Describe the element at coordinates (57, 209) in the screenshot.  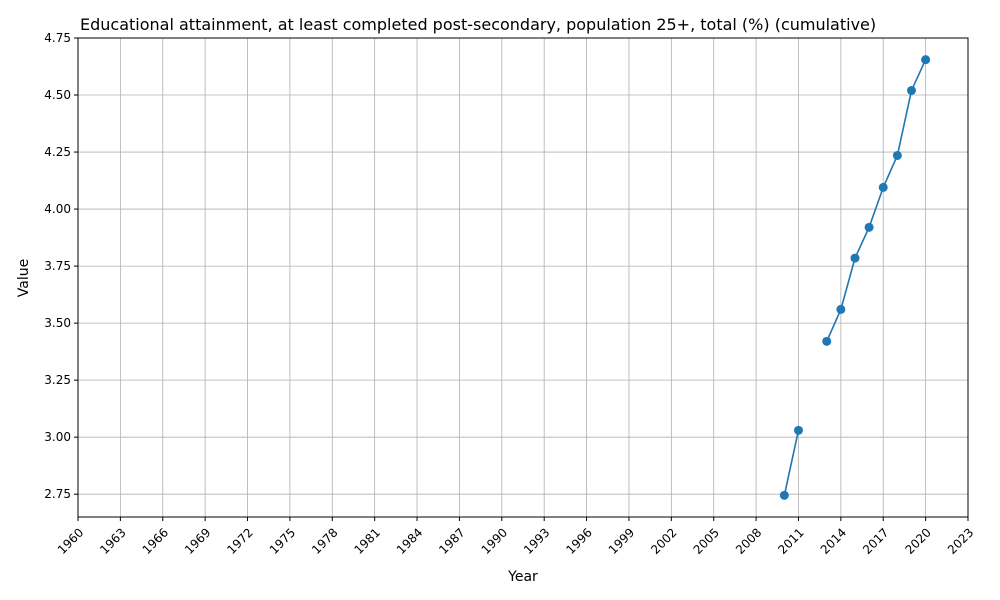
I see `y-tick-label: 4.00` at that location.